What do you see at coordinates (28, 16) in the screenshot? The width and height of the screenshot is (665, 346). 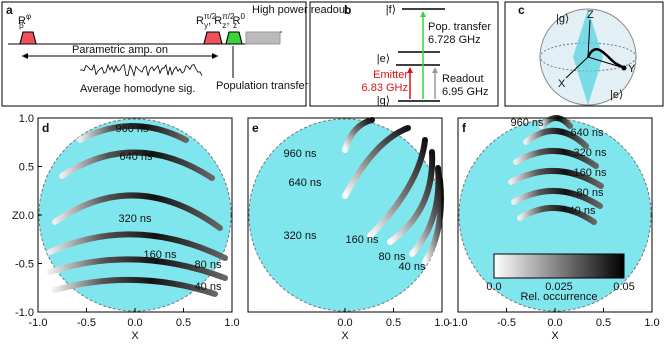 I see `text-piece: φ` at bounding box center [28, 16].